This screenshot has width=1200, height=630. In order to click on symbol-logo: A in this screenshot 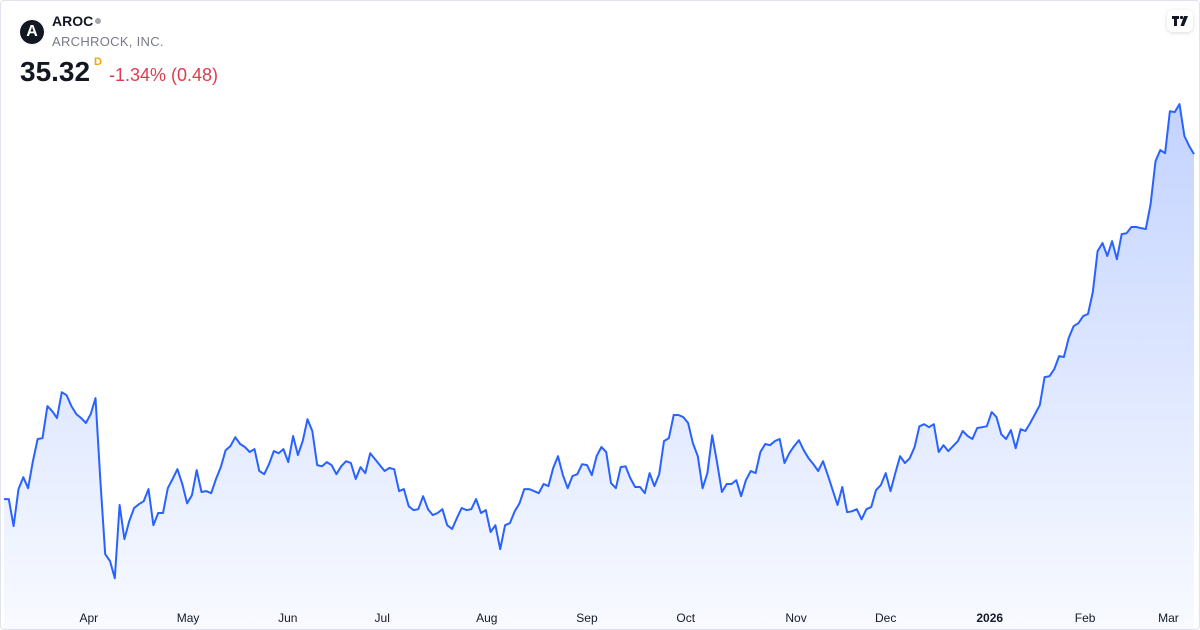, I will do `click(32, 32)`.